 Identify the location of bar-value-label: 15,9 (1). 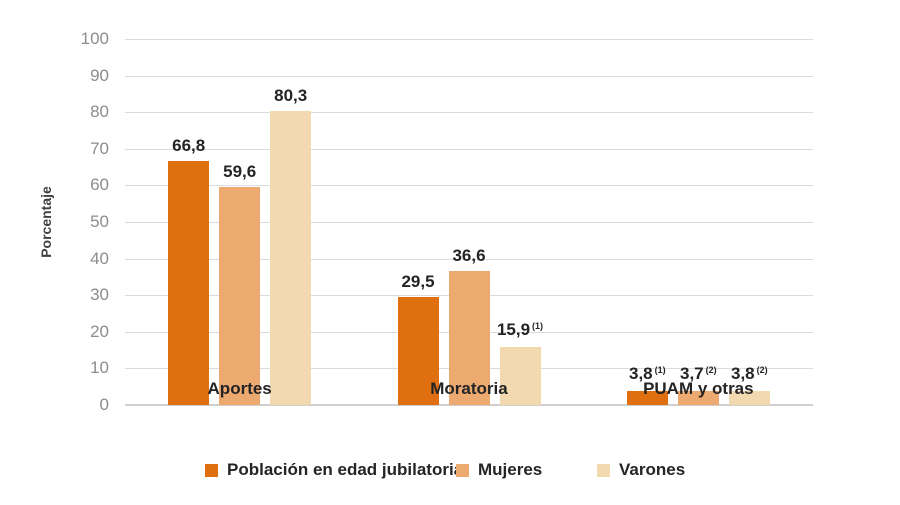
(520, 331).